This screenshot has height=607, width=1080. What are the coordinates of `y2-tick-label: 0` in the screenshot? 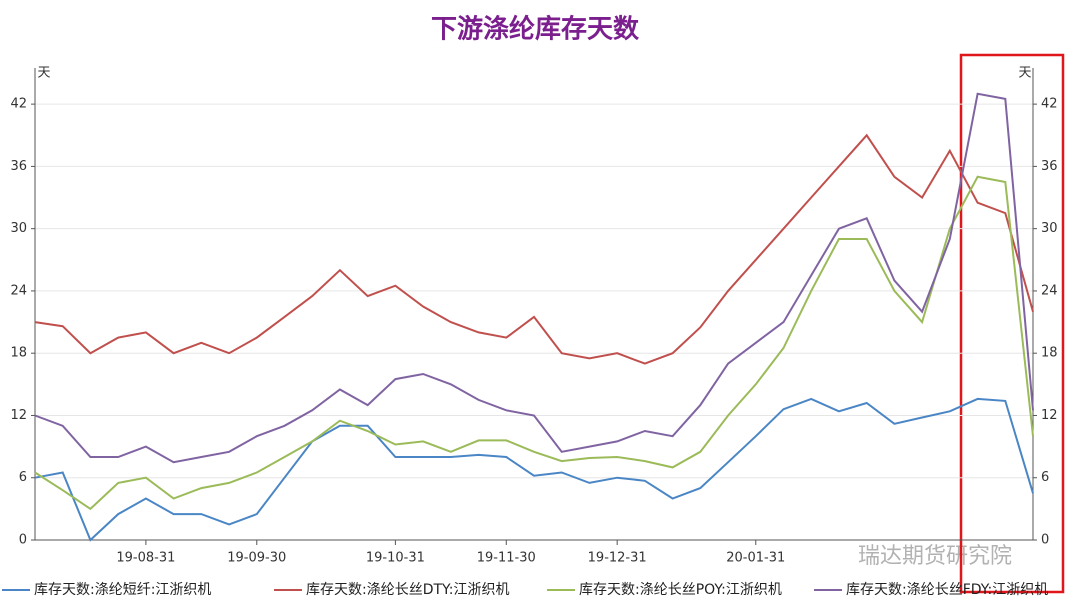 It's located at (1045, 540).